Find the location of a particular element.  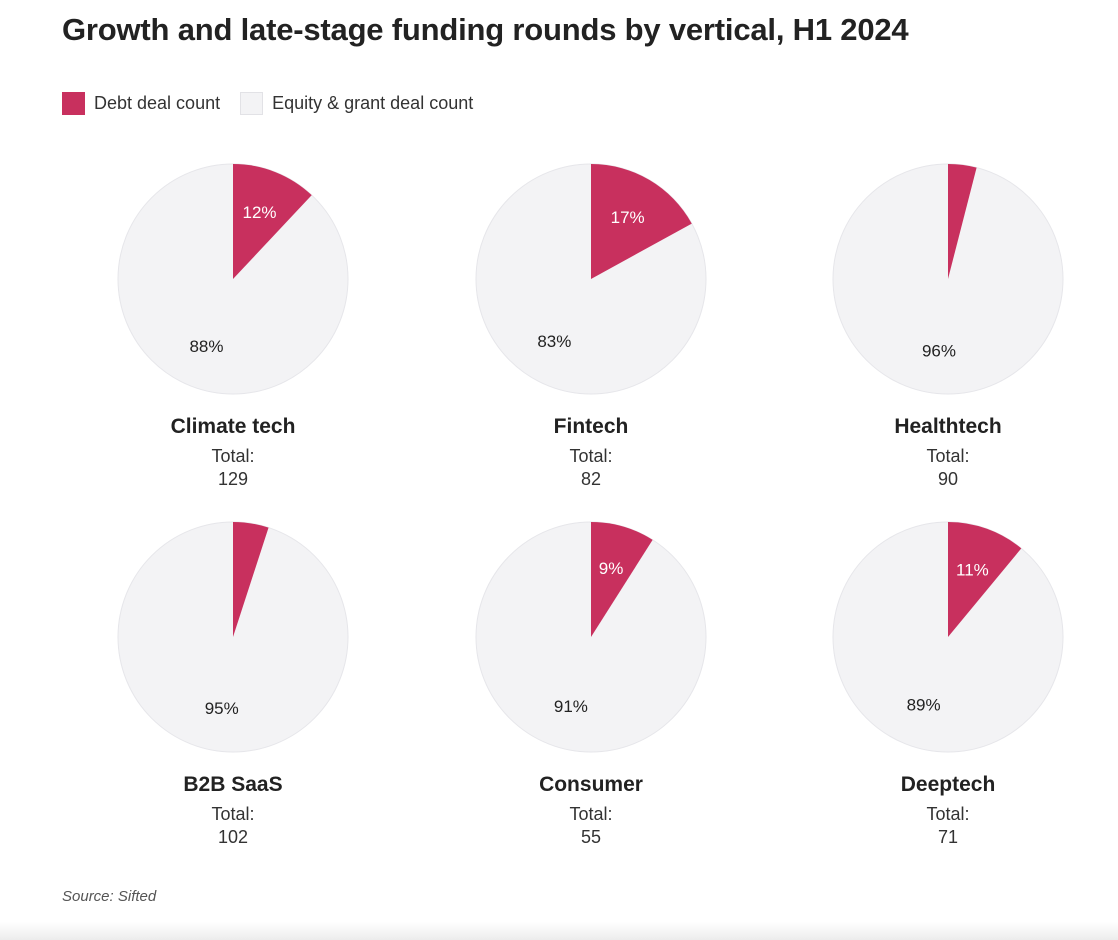

debt-pct-label: 11% is located at coordinates (972, 569).